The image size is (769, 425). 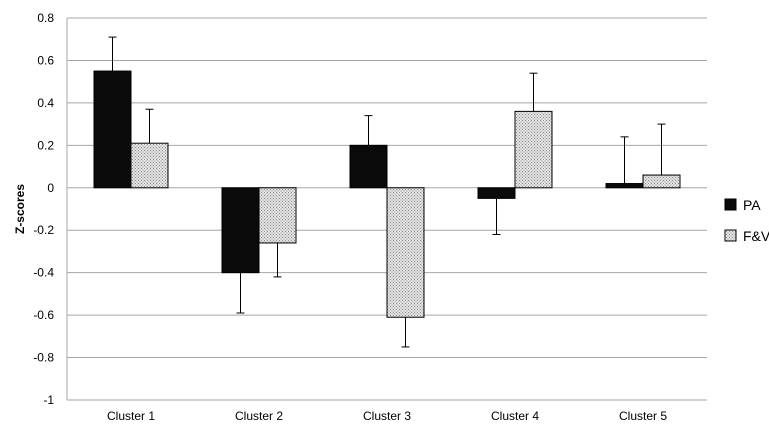 I want to click on x-tick-label: Cluster 2, so click(x=259, y=416).